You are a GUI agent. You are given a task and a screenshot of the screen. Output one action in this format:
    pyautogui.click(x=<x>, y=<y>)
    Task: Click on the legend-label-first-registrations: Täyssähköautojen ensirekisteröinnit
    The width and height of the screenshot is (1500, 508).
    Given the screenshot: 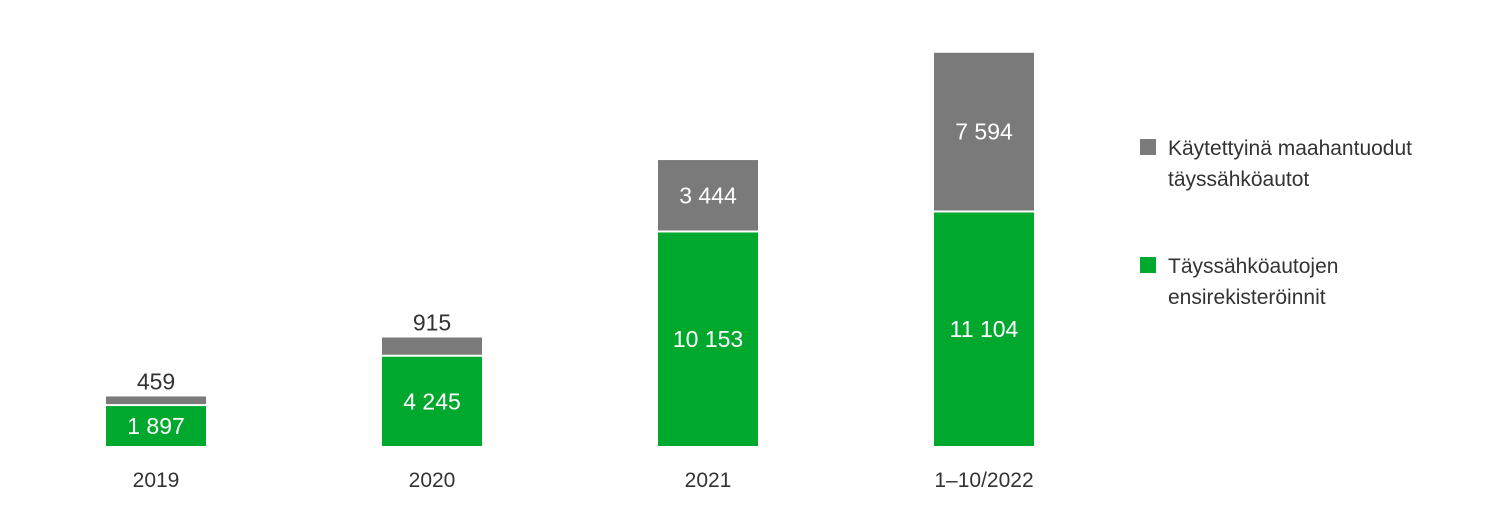 What is the action you would take?
    pyautogui.click(x=1253, y=282)
    